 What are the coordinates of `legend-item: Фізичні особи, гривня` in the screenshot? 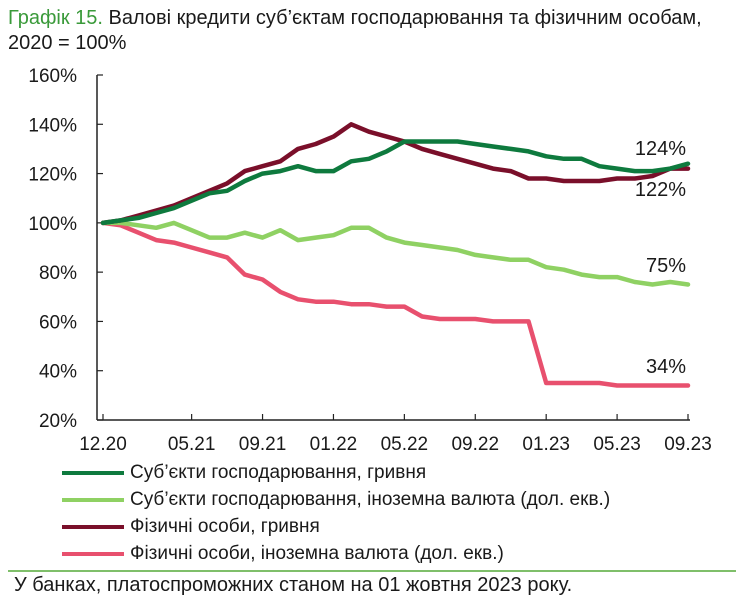 It's located at (336, 526).